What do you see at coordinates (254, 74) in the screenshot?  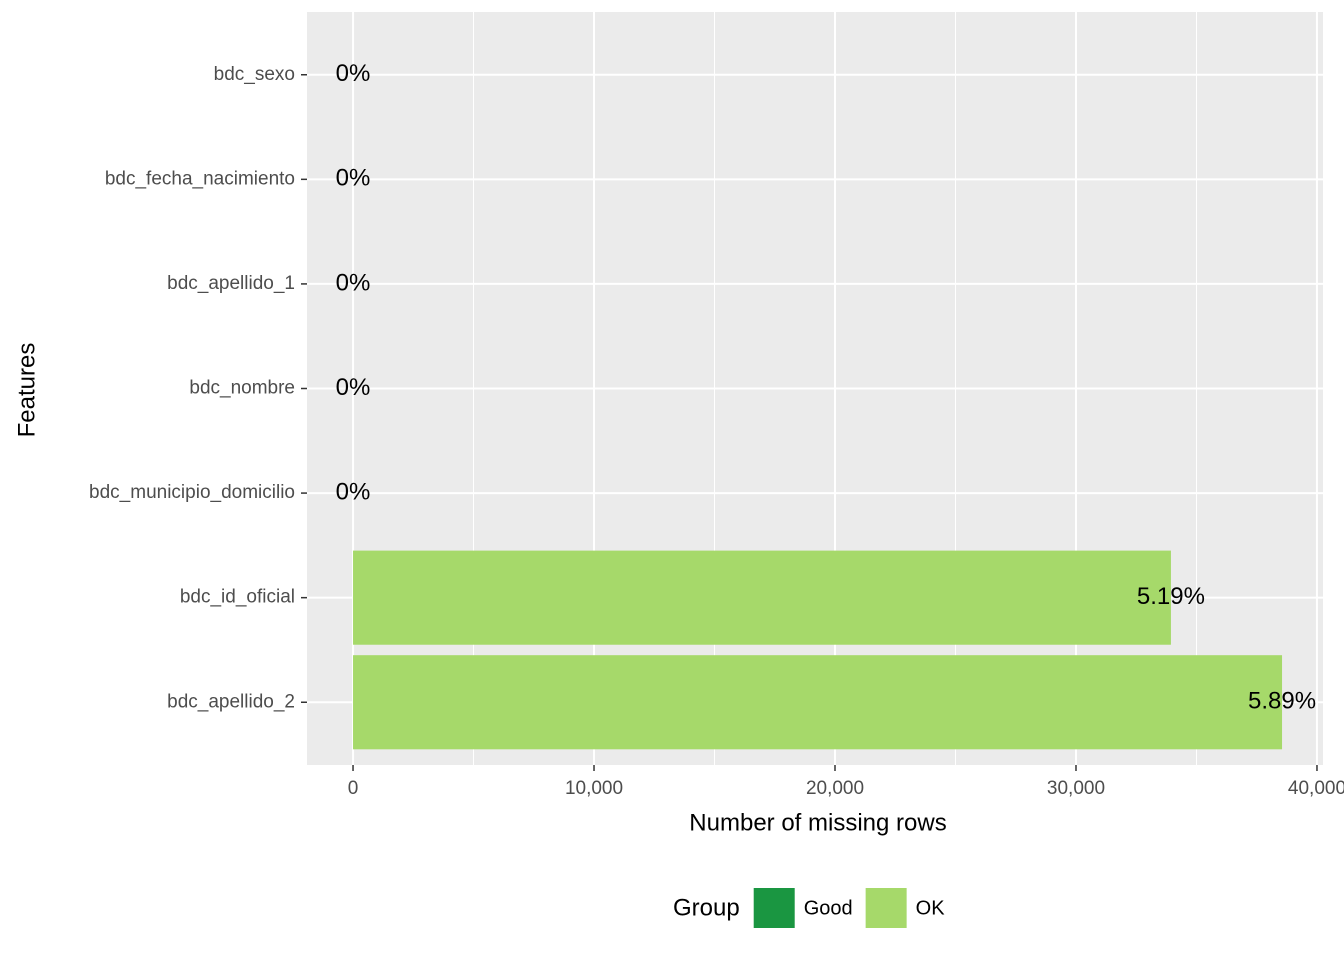 I see `y-tick-label: bdc_sexo` at bounding box center [254, 74].